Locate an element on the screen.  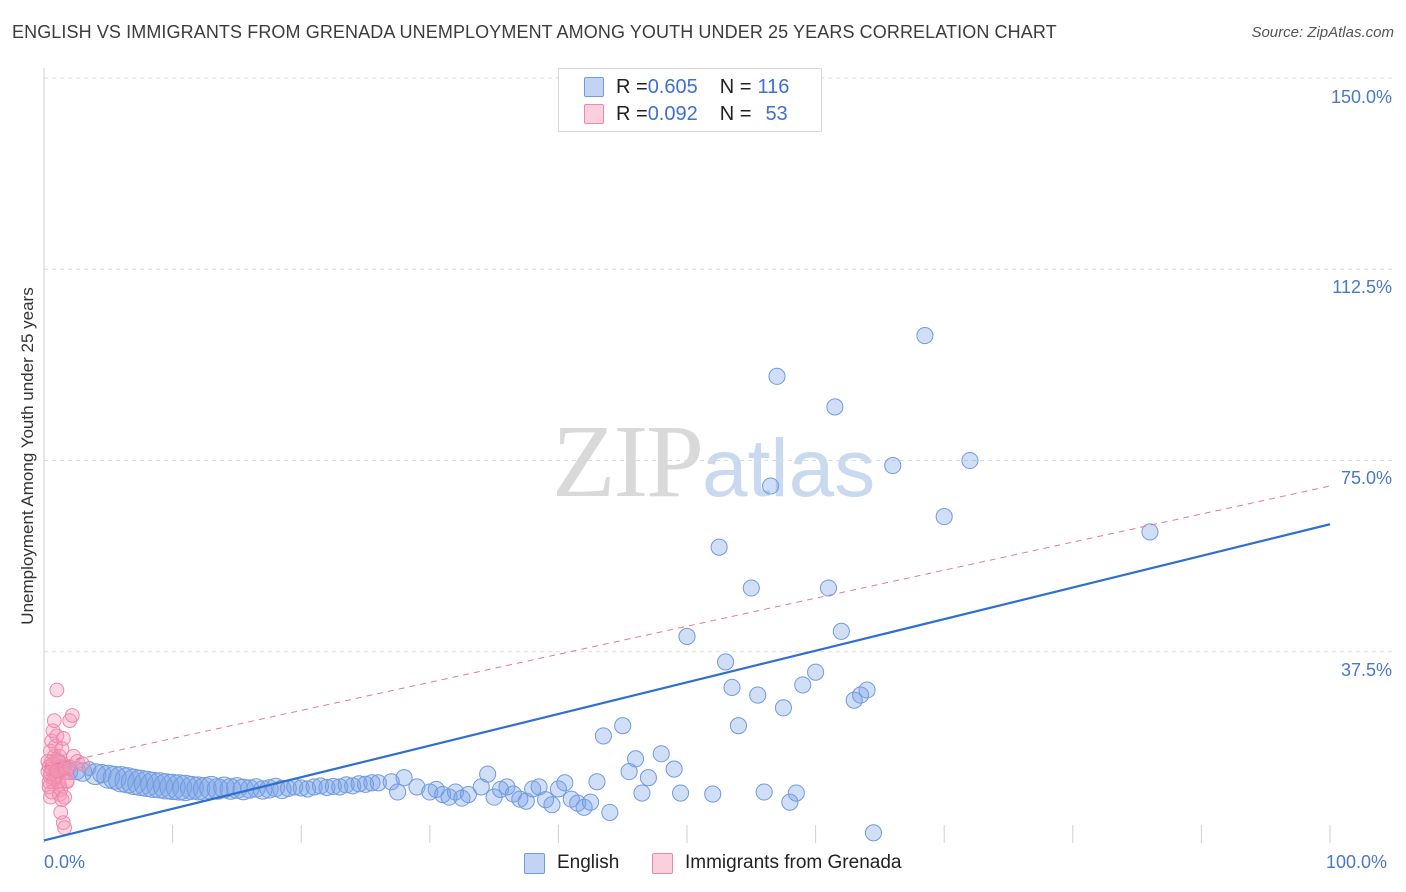
correlation-legend: R = 0.605 N = 116 R = 0.092 N = 53 is located at coordinates (690, 100).